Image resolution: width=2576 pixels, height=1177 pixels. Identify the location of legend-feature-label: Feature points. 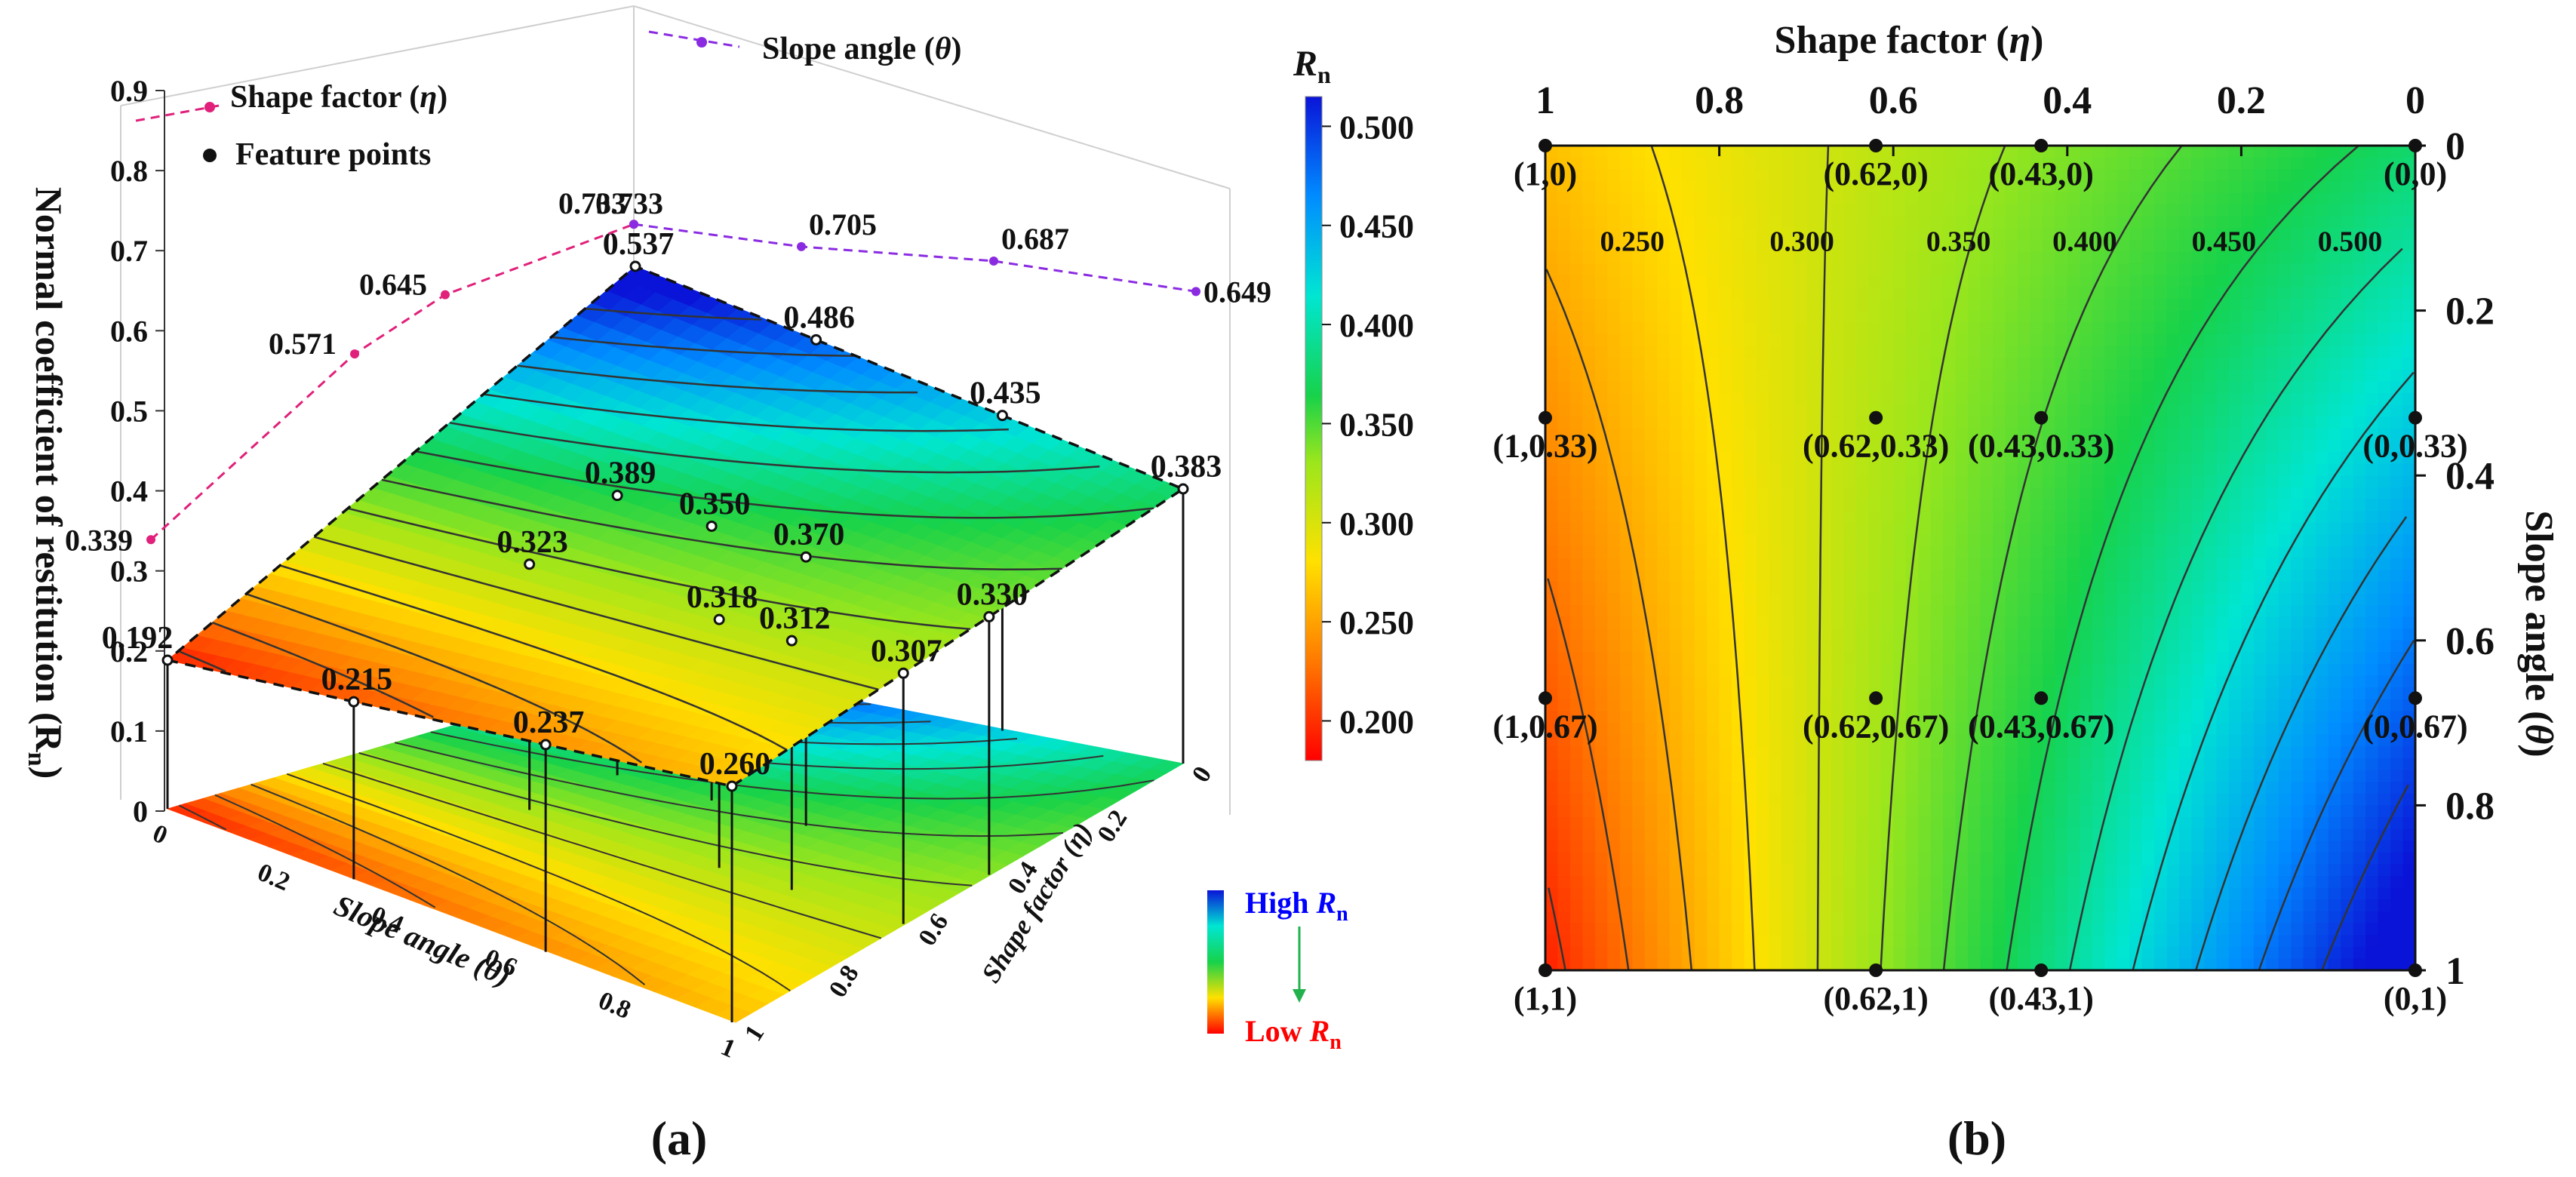
(333, 155).